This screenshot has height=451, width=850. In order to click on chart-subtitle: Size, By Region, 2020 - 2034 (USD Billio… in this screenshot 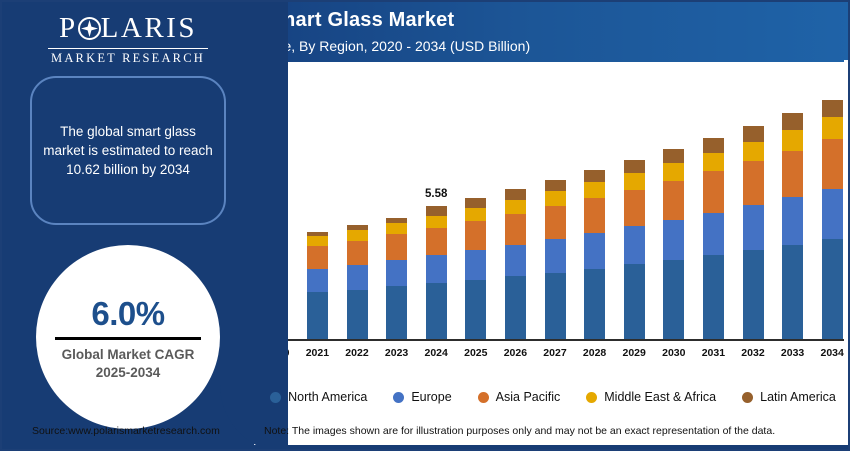, I will do `click(397, 46)`.